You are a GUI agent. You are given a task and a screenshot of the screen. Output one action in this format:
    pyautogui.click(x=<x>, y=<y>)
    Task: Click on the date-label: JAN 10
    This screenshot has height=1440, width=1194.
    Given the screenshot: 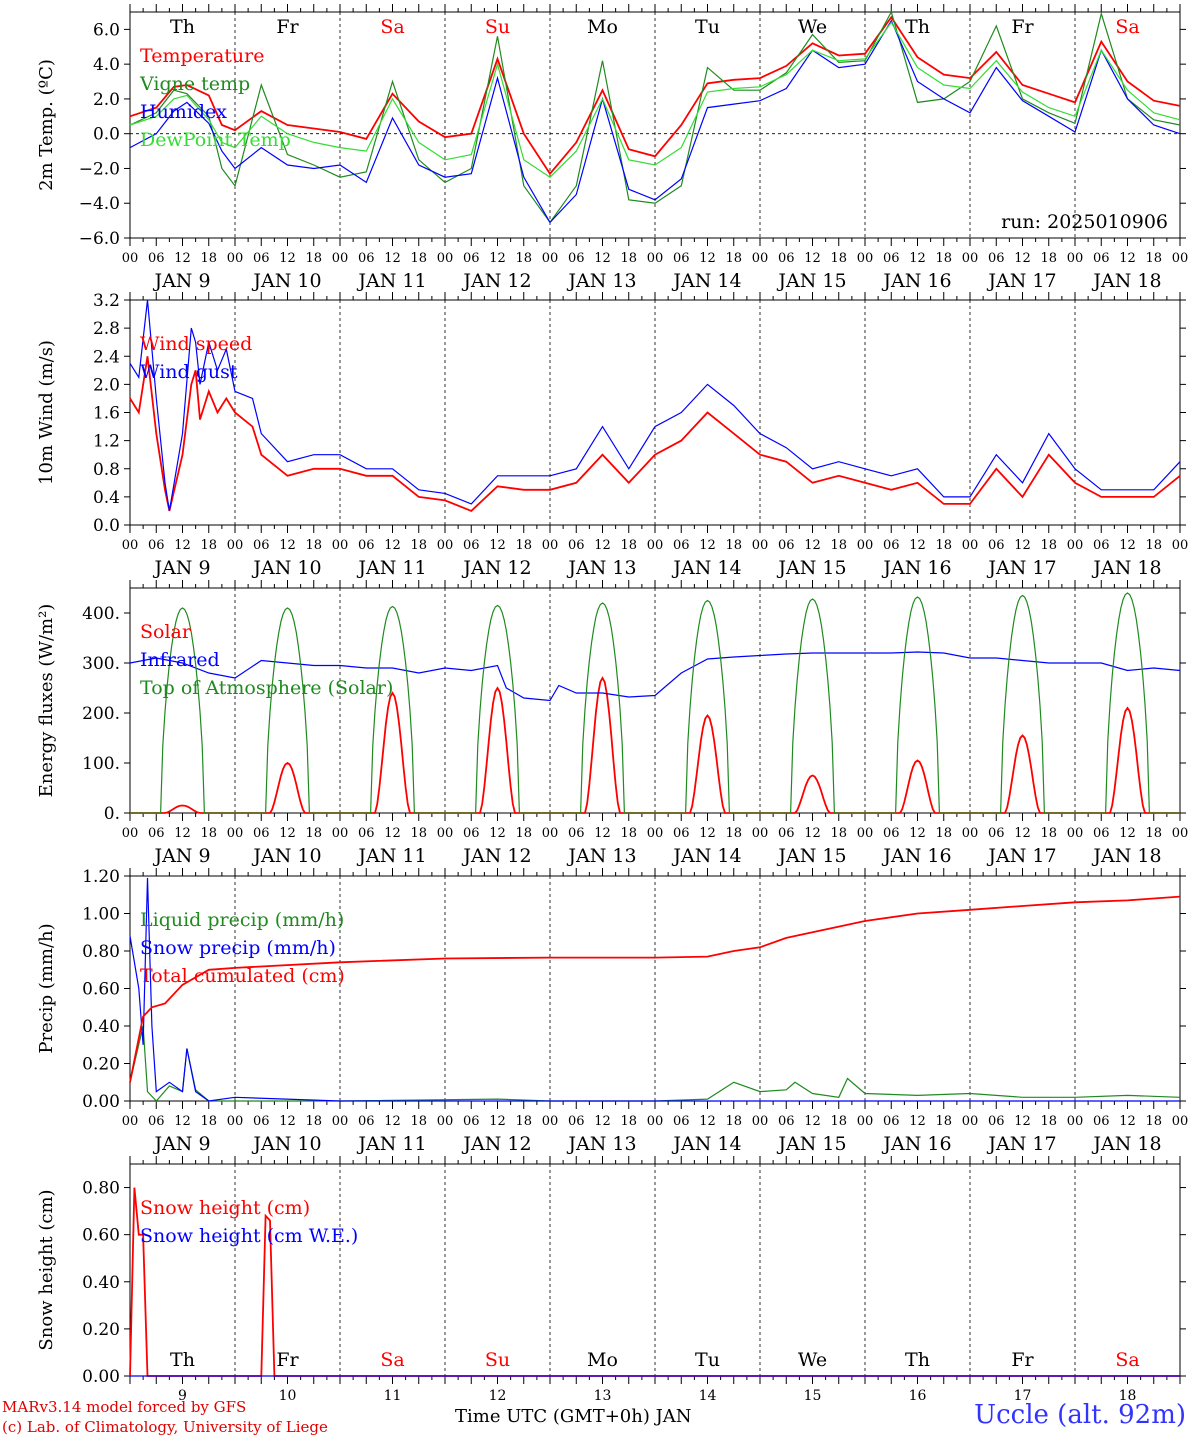 What is the action you would take?
    pyautogui.click(x=286, y=281)
    